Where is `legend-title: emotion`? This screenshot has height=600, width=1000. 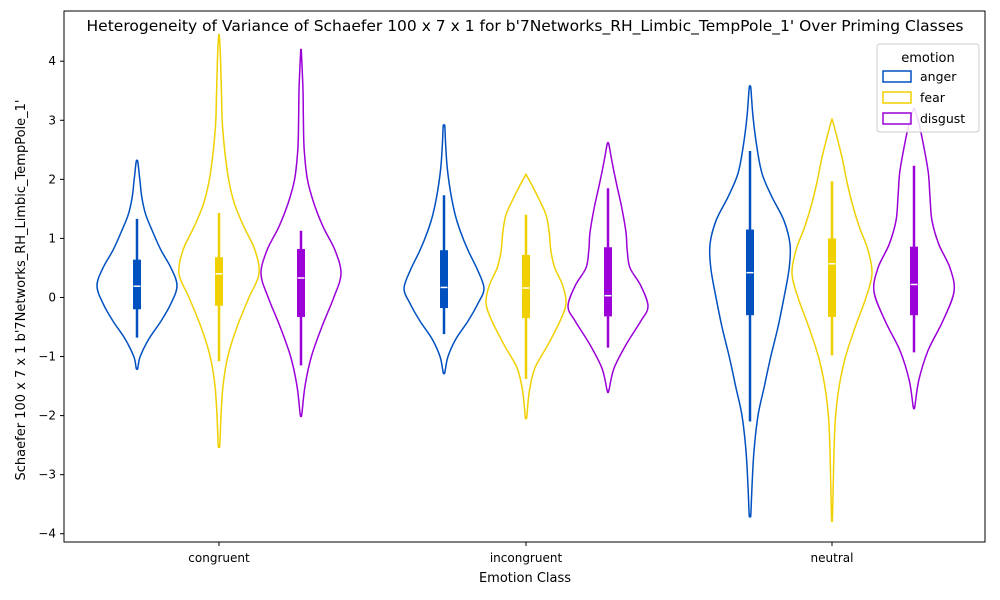
legend-title: emotion is located at coordinates (928, 58).